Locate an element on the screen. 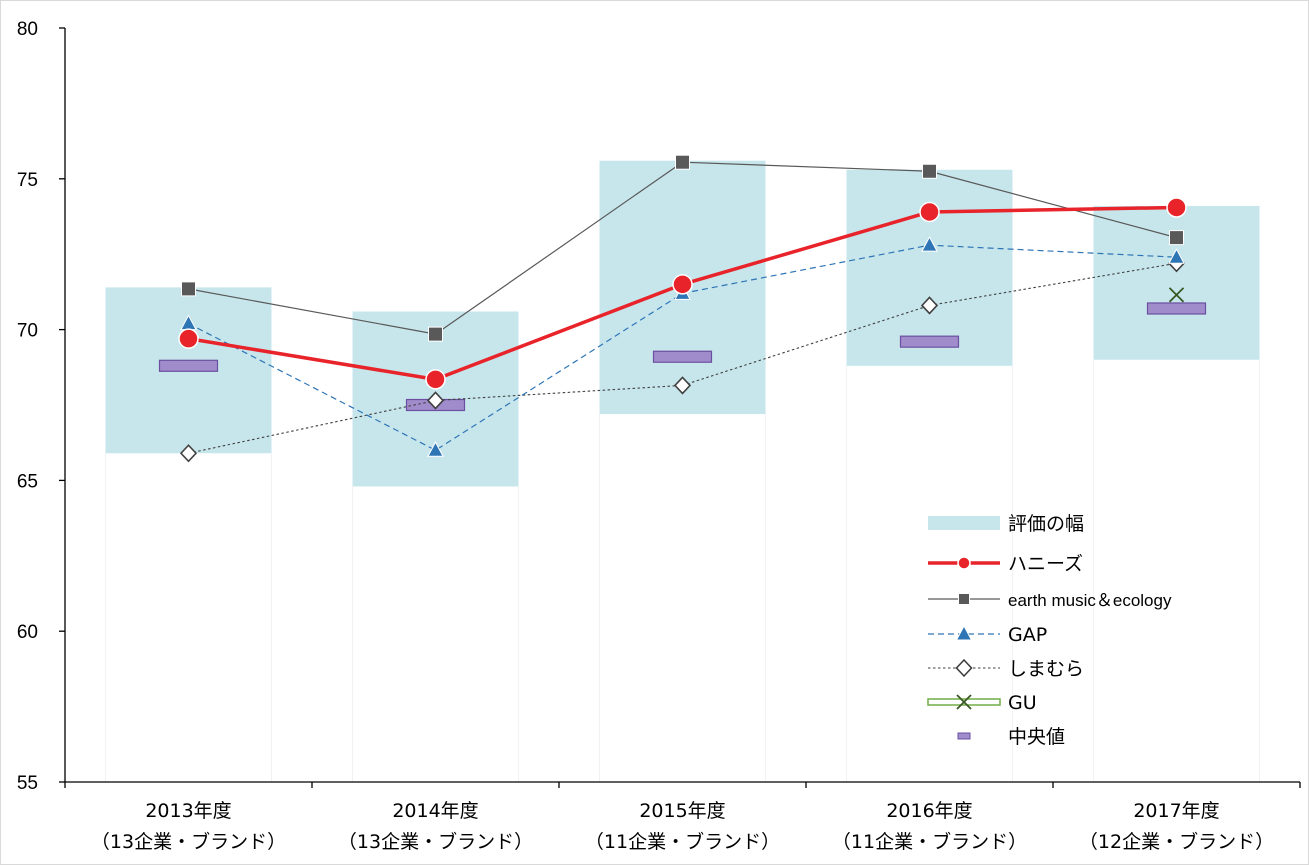 The image size is (1309, 865). x-category-label: 2014年度 is located at coordinates (435, 811).